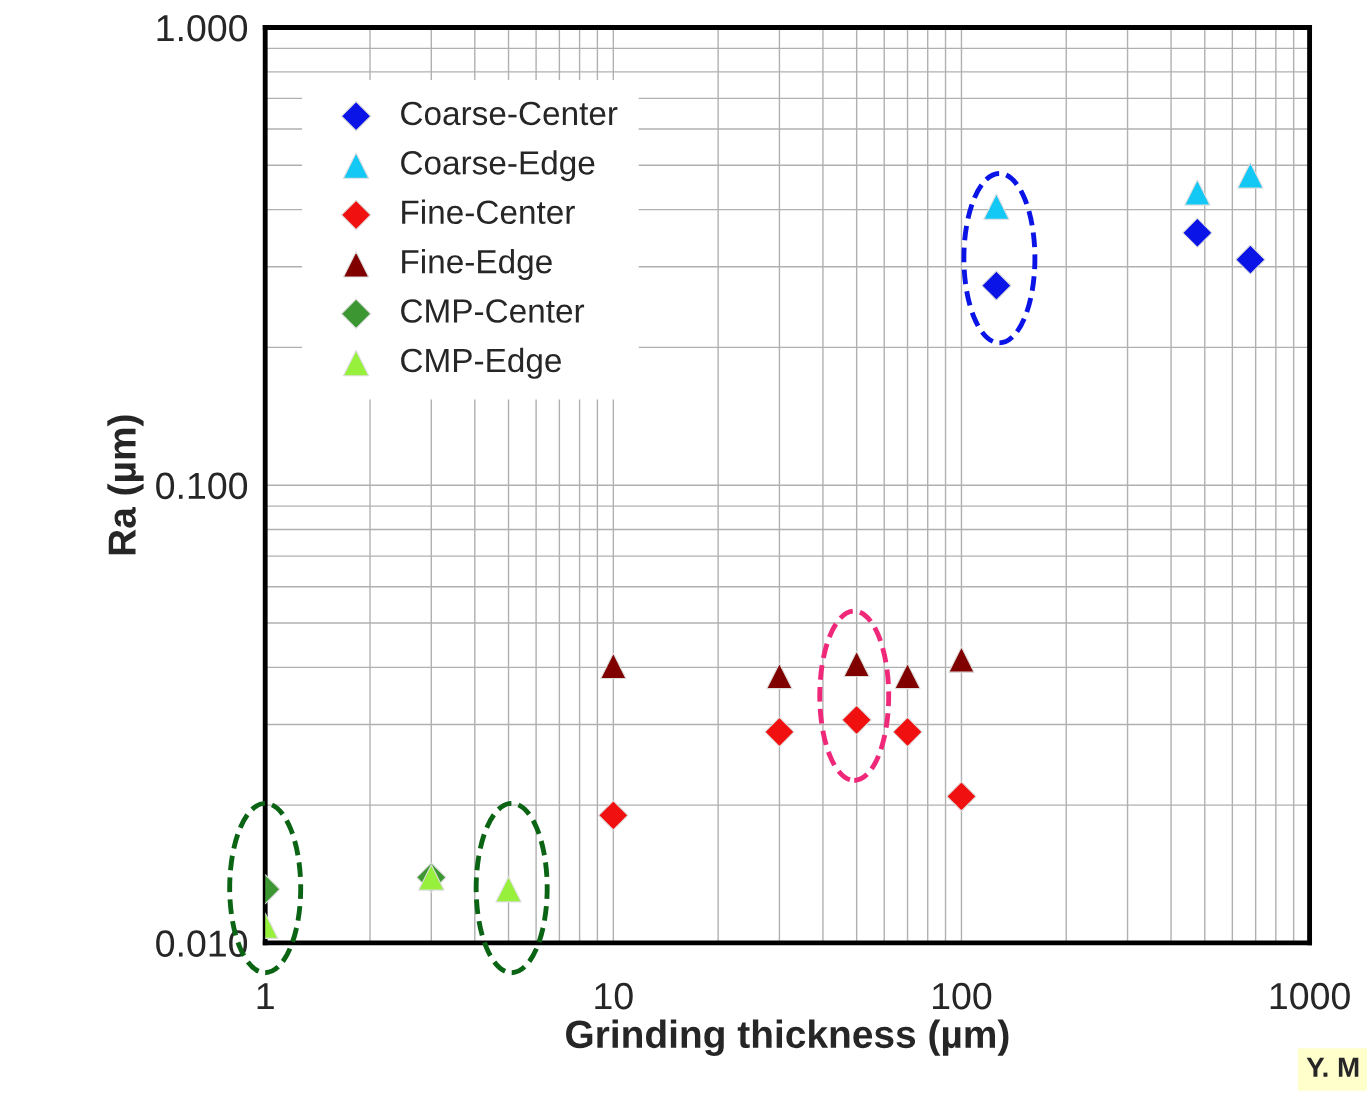 The width and height of the screenshot is (1367, 1099). What do you see at coordinates (498, 166) in the screenshot?
I see `legend-label: Coarse-Edge` at bounding box center [498, 166].